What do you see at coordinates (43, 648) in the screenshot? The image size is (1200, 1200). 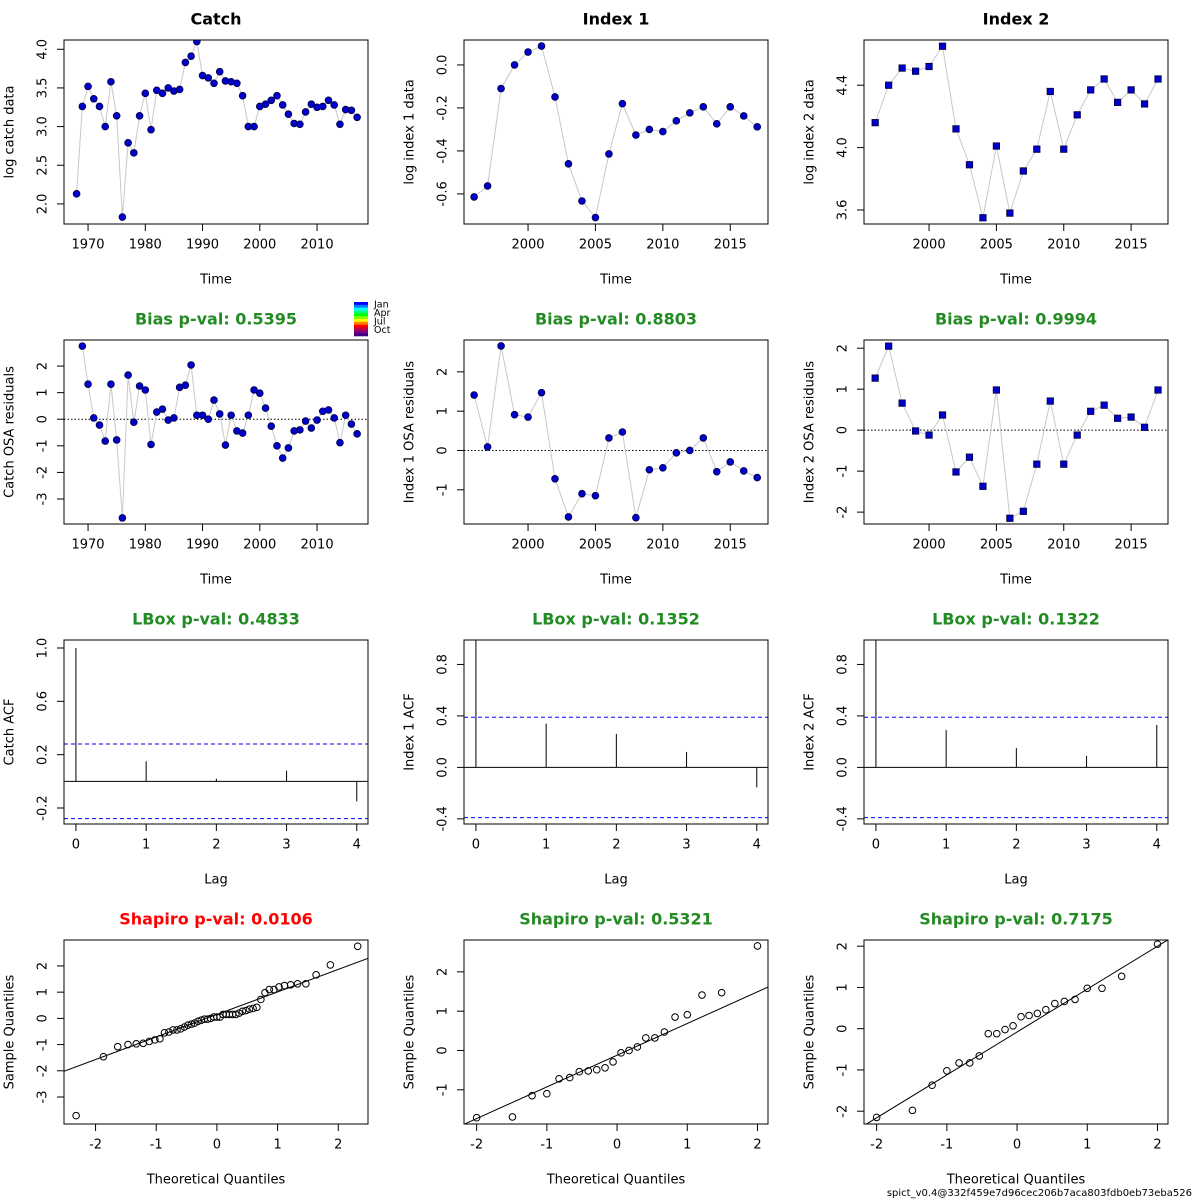 I see `y-tick-label: 1.0` at bounding box center [43, 648].